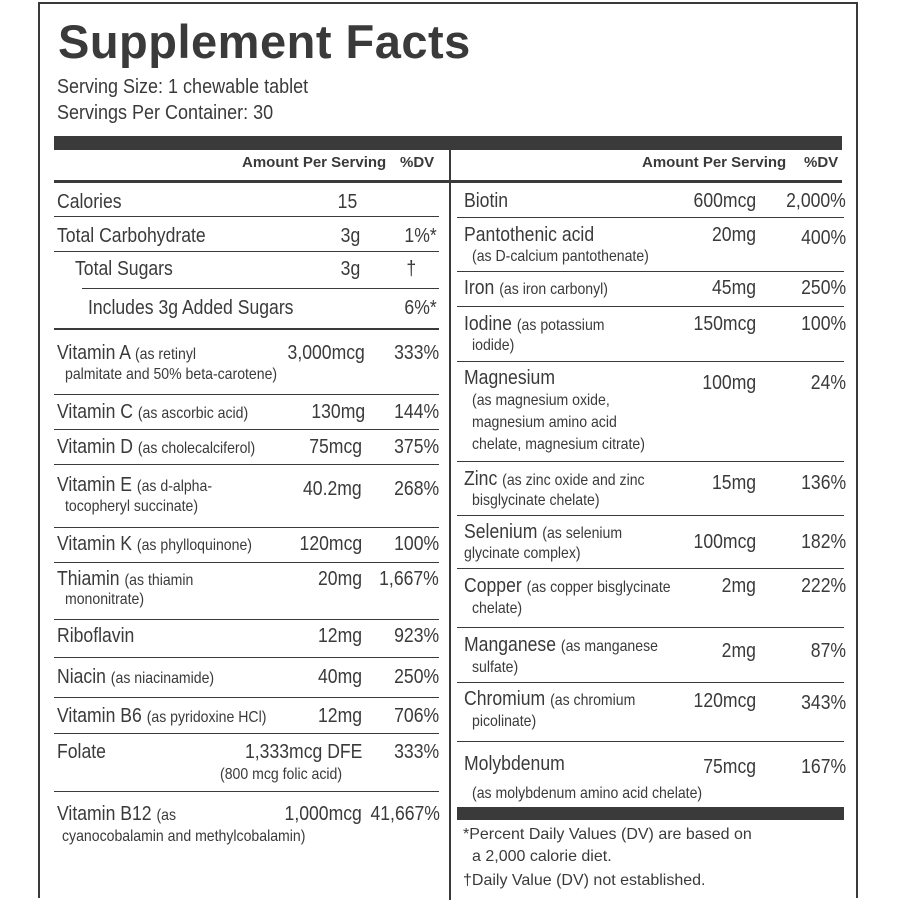 This screenshot has width=900, height=900. What do you see at coordinates (156, 447) in the screenshot?
I see `nutrient-name: Vitamin D (as cholecalciferol)` at bounding box center [156, 447].